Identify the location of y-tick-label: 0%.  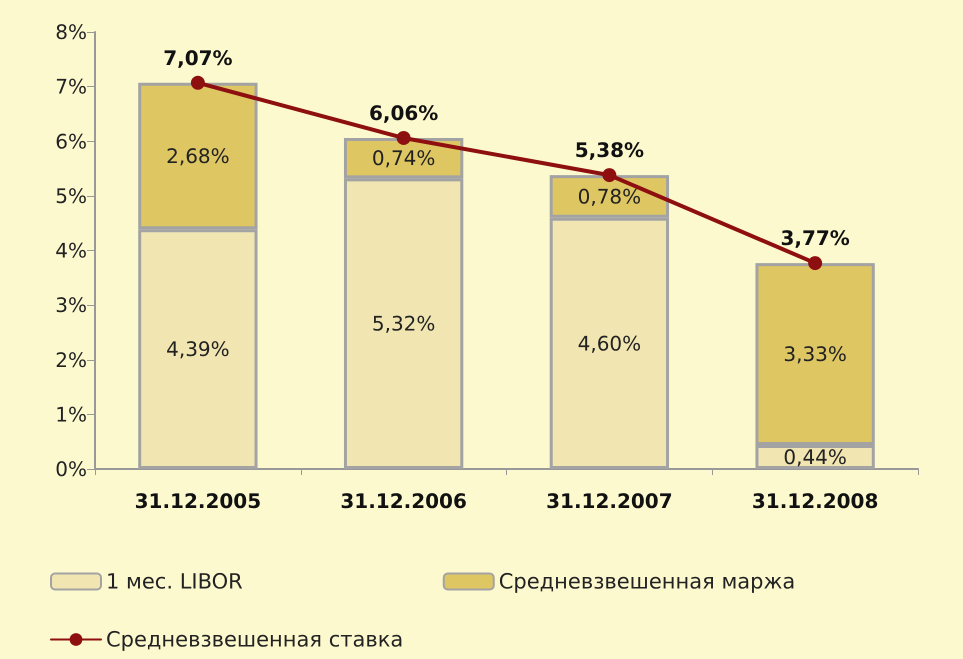
(71, 469).